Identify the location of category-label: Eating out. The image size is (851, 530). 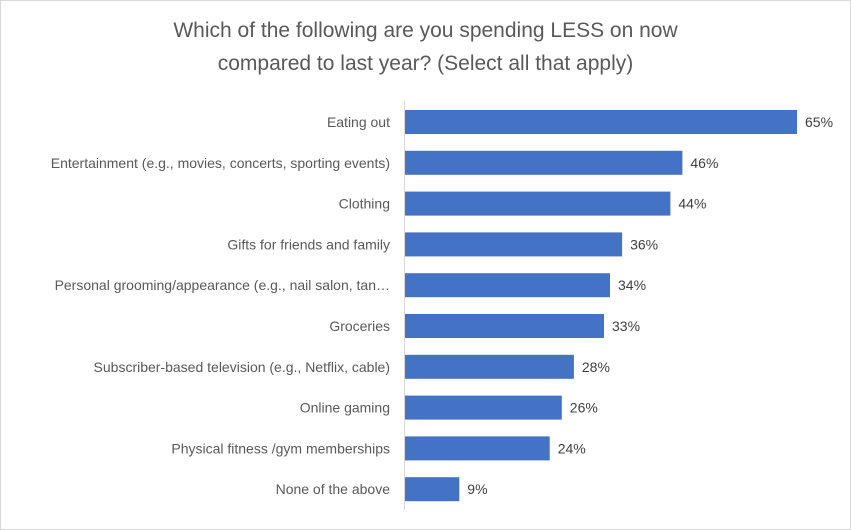
(358, 122).